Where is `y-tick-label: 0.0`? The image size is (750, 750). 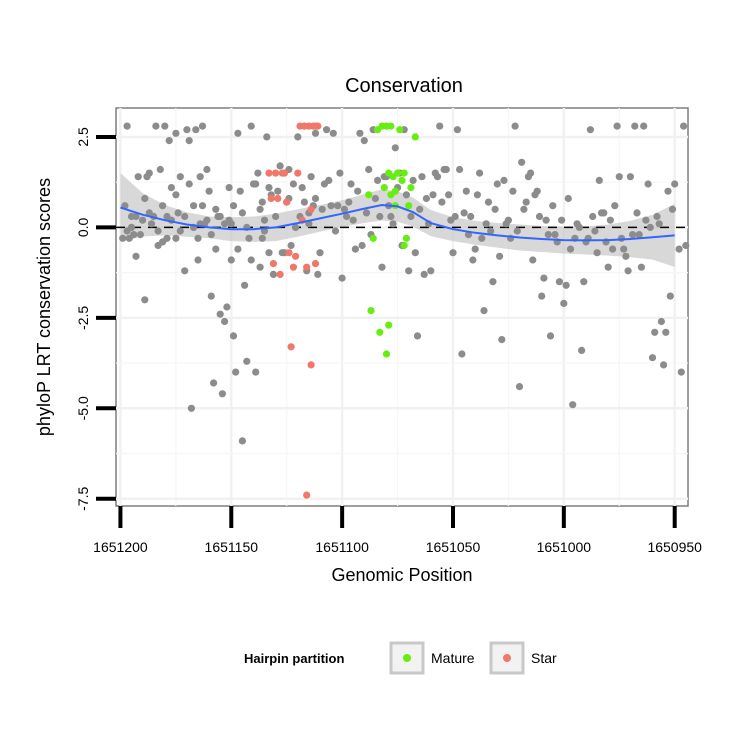
y-tick-label: 0.0 is located at coordinates (83, 227).